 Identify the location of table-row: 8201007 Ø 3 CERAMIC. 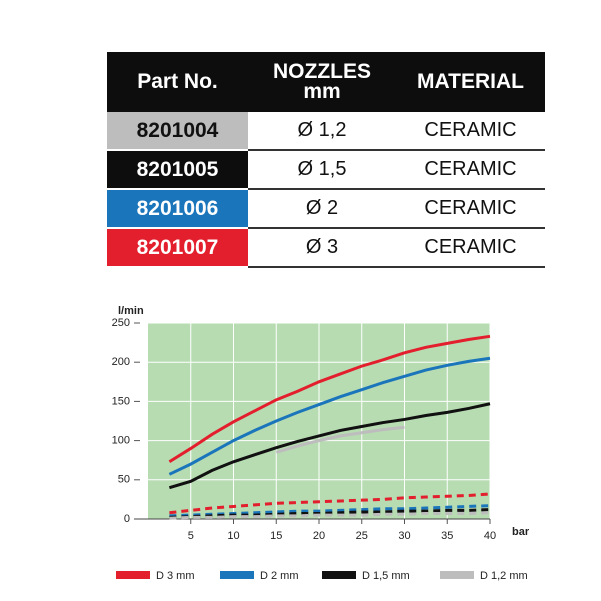
(326, 248).